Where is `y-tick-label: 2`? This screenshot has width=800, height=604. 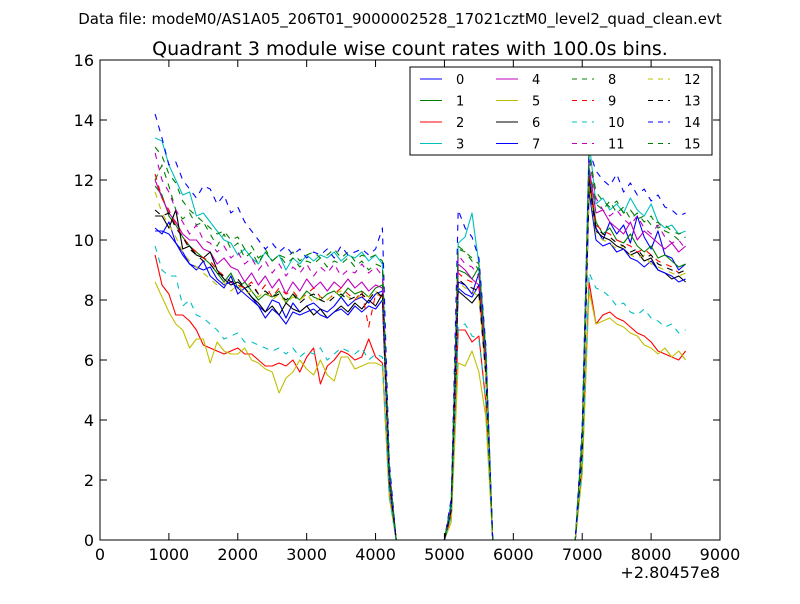
y-tick-label: 2 is located at coordinates (89, 480).